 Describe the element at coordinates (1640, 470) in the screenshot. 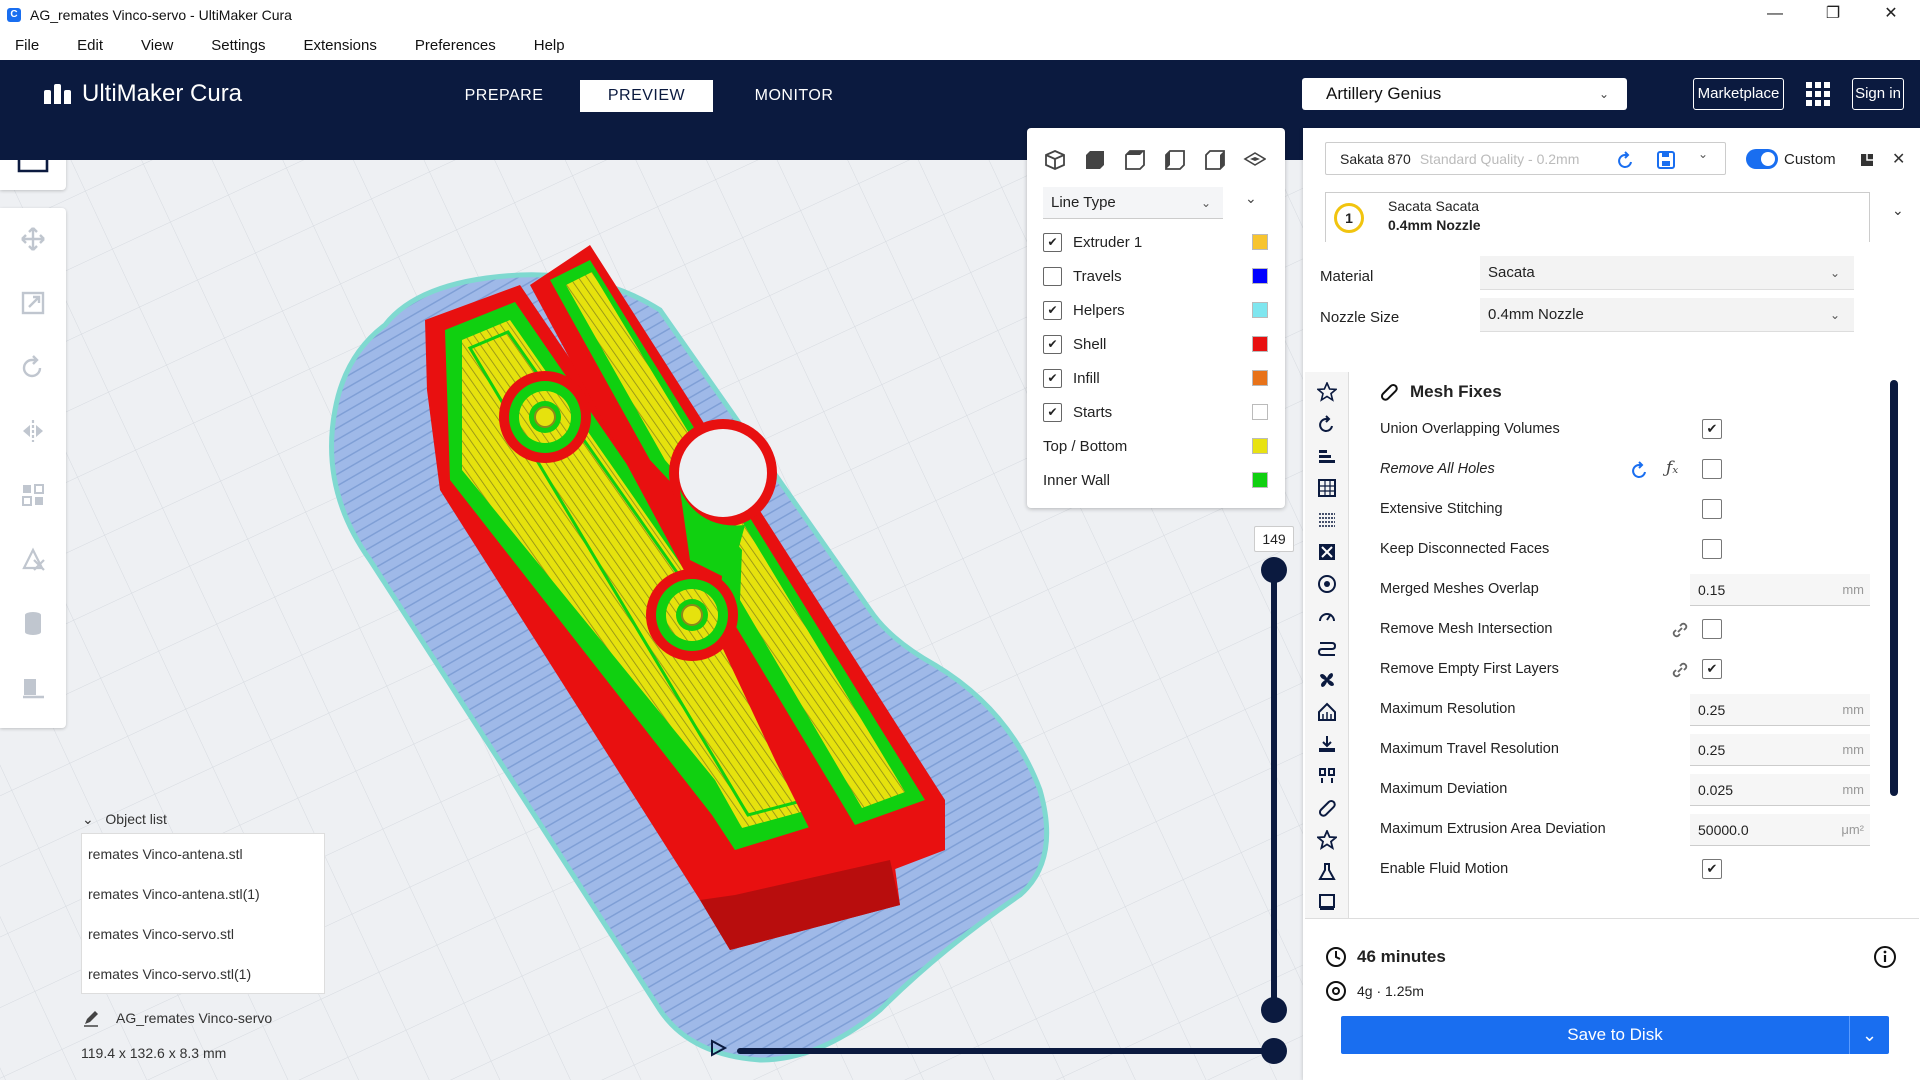

I see `reset-setting-icon` at that location.